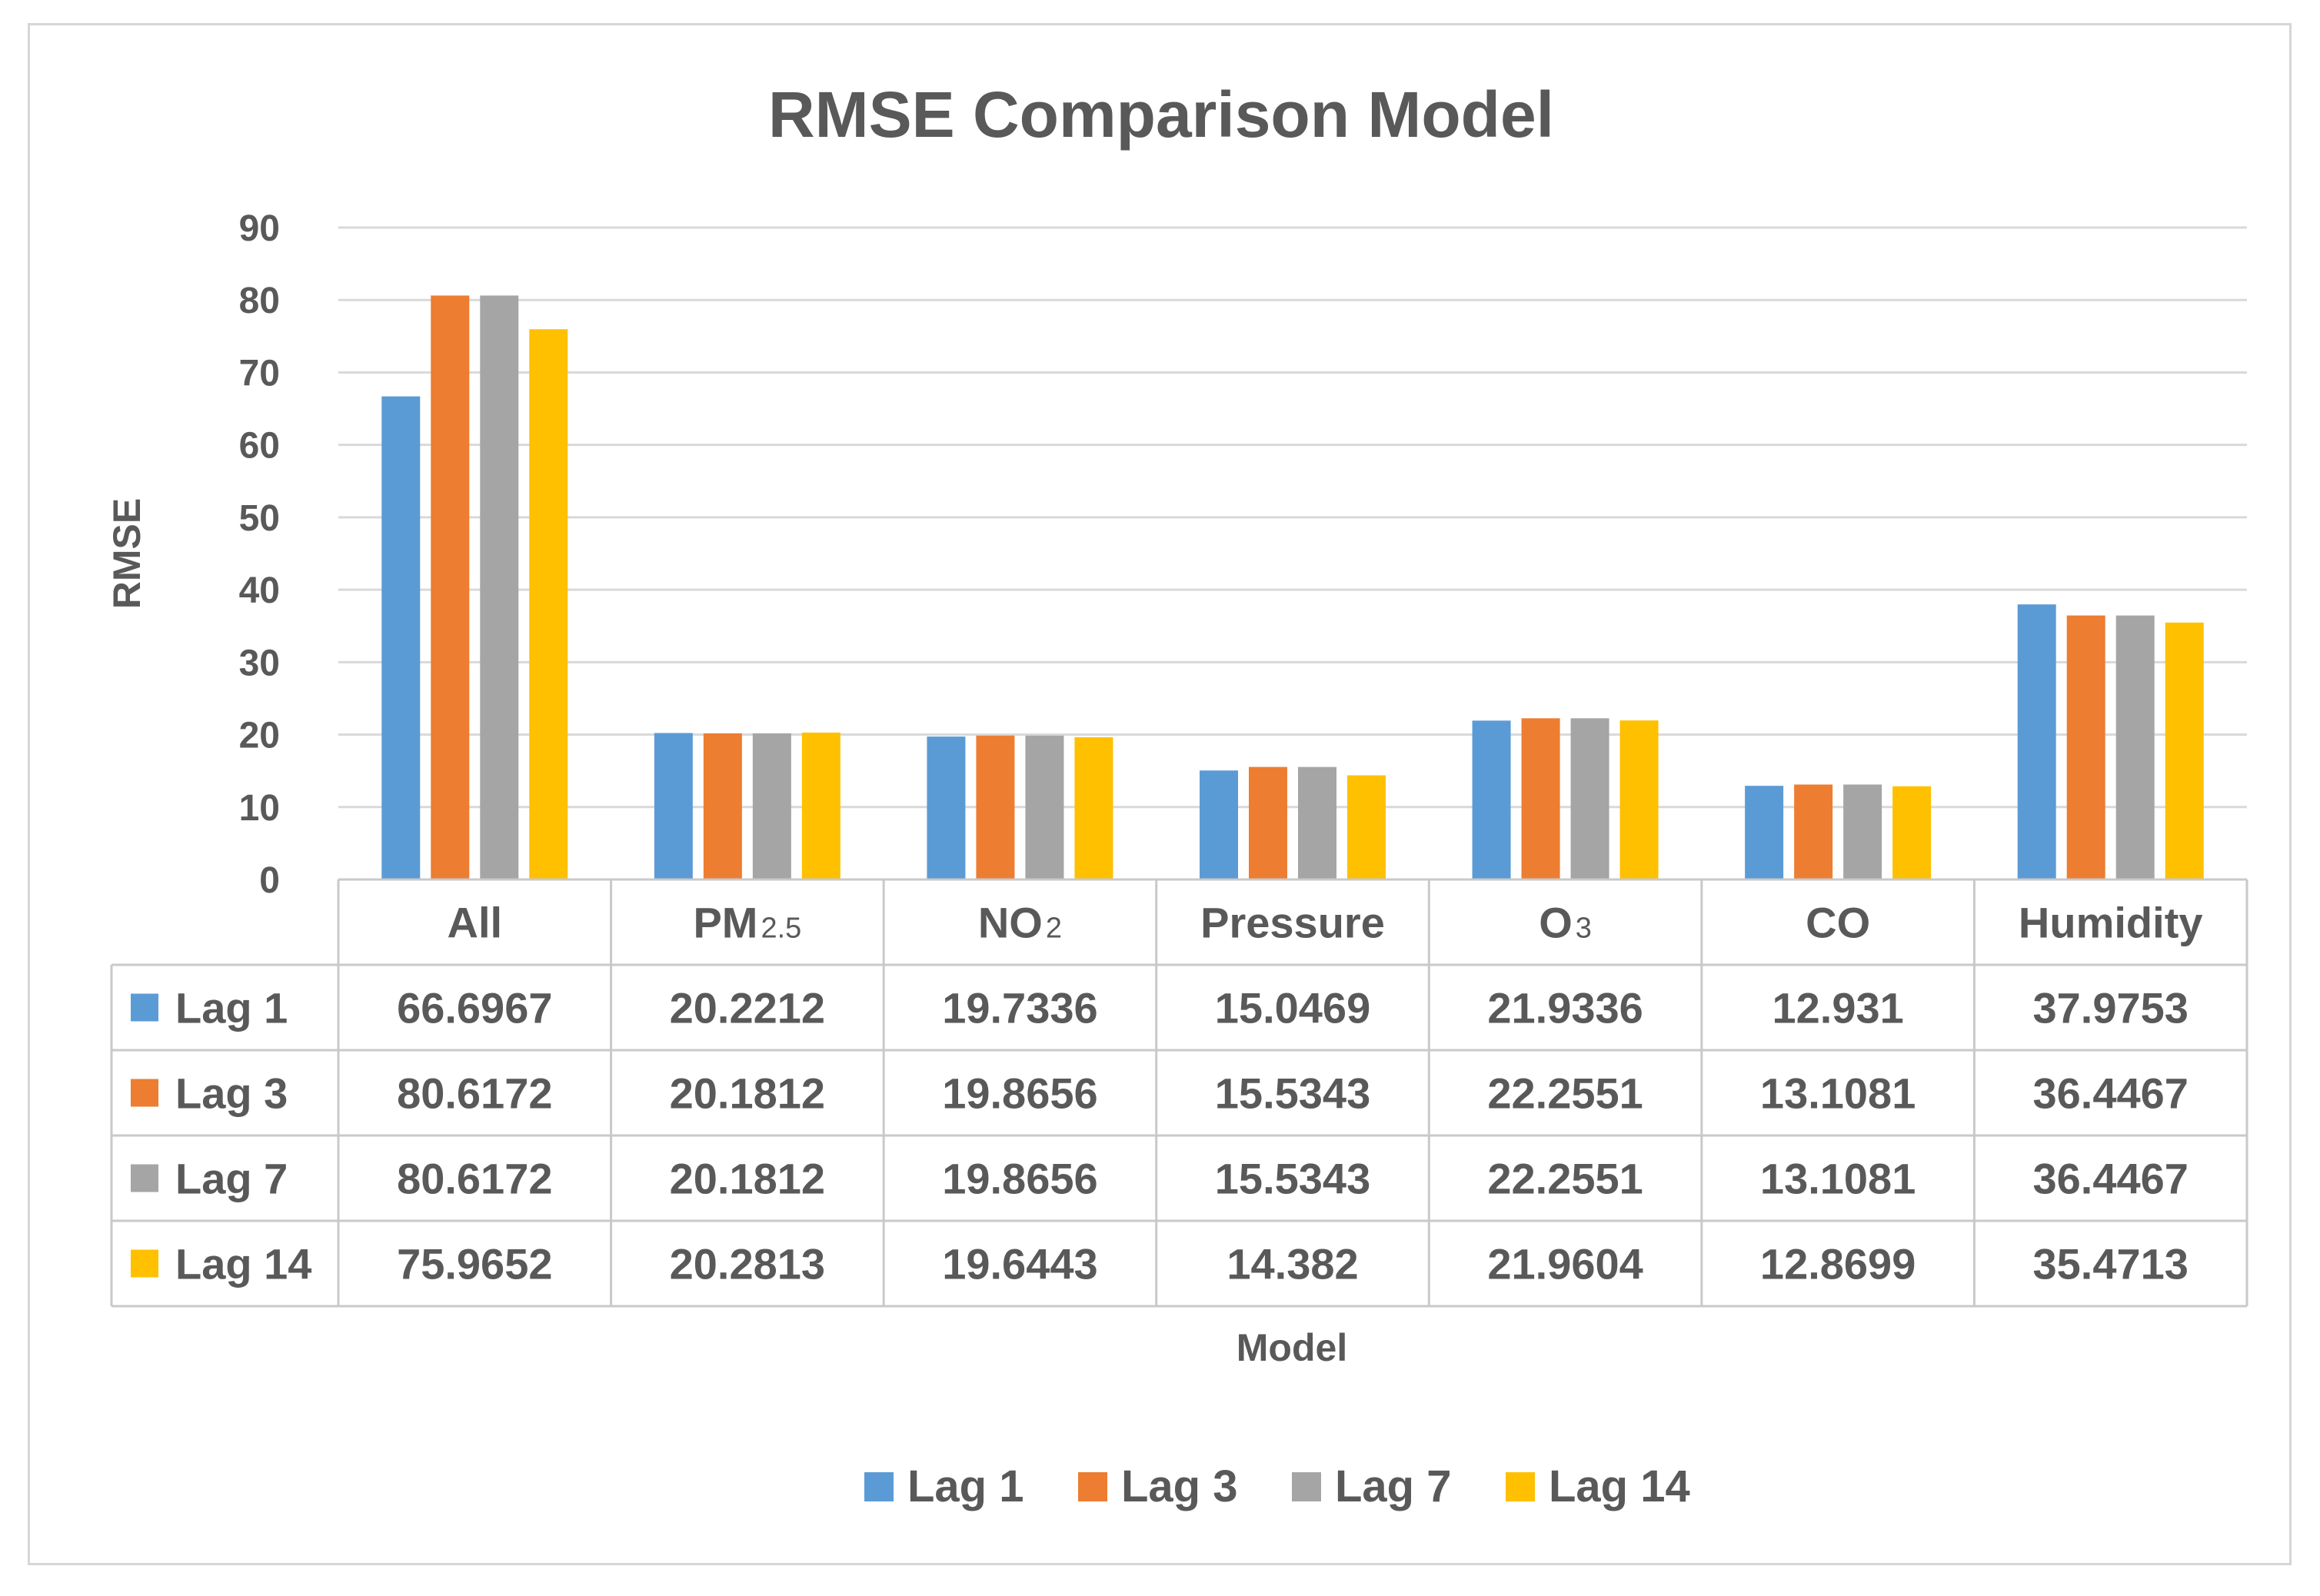 The height and width of the screenshot is (1596, 2320). Describe the element at coordinates (747, 923) in the screenshot. I see `category-label: PM 2.5` at that location.